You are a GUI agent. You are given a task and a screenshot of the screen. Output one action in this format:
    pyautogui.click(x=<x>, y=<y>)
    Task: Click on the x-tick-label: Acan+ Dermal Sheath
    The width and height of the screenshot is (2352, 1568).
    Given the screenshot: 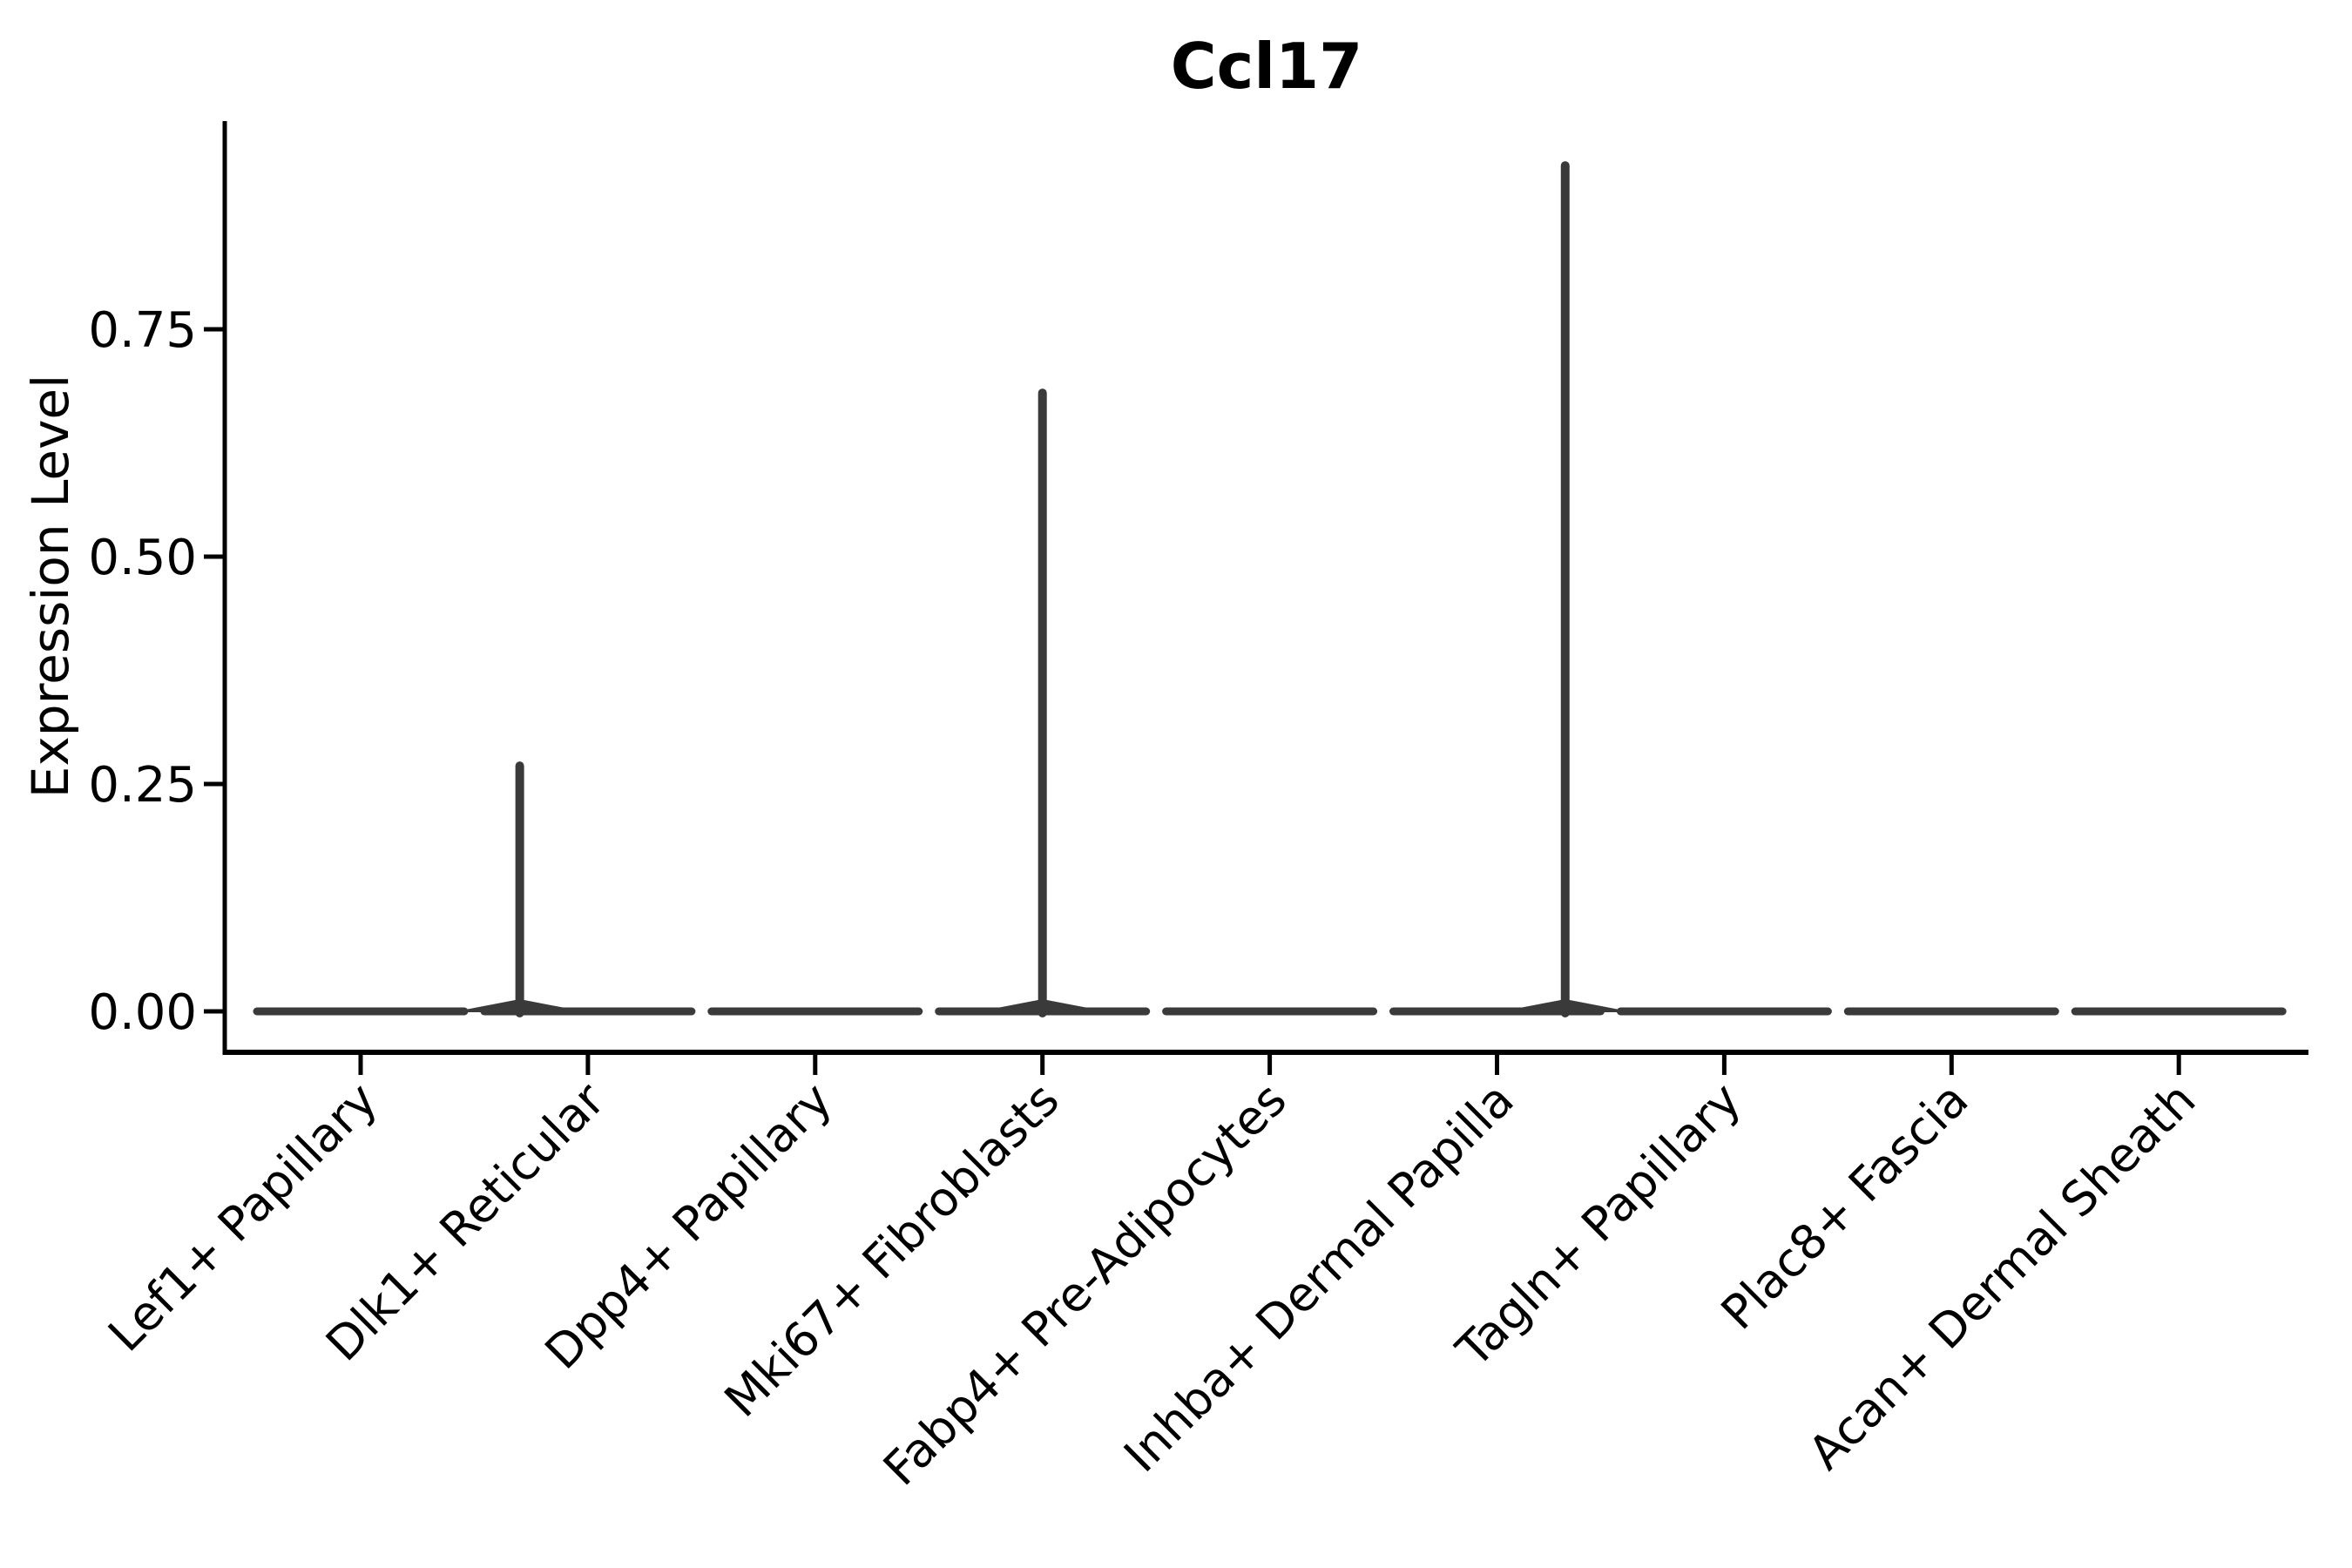 What is the action you would take?
    pyautogui.click(x=2002, y=1276)
    